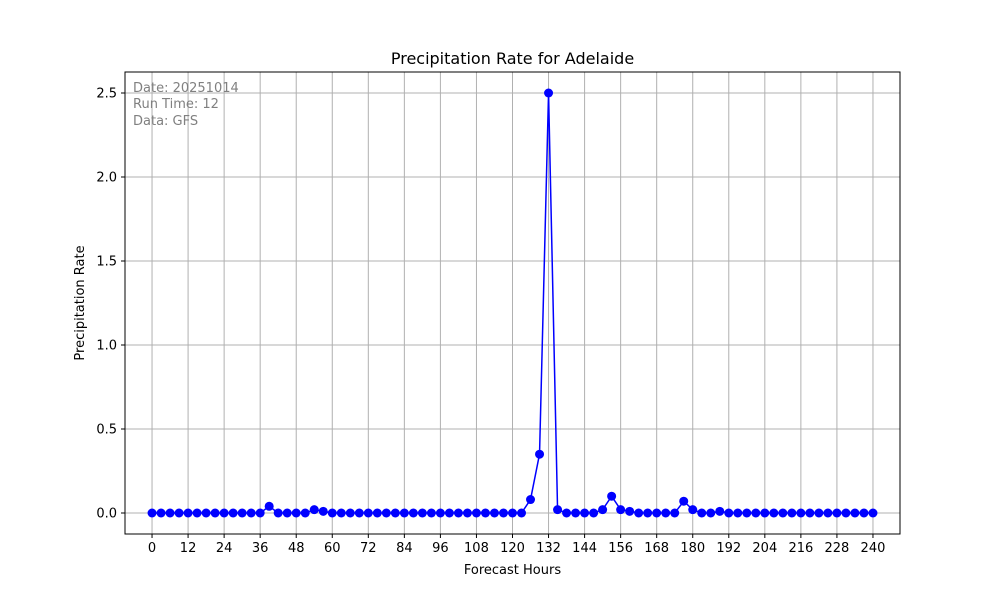 The height and width of the screenshot is (600, 1000). Describe the element at coordinates (512, 570) in the screenshot. I see `x-axis-label: Forecast Hours` at that location.